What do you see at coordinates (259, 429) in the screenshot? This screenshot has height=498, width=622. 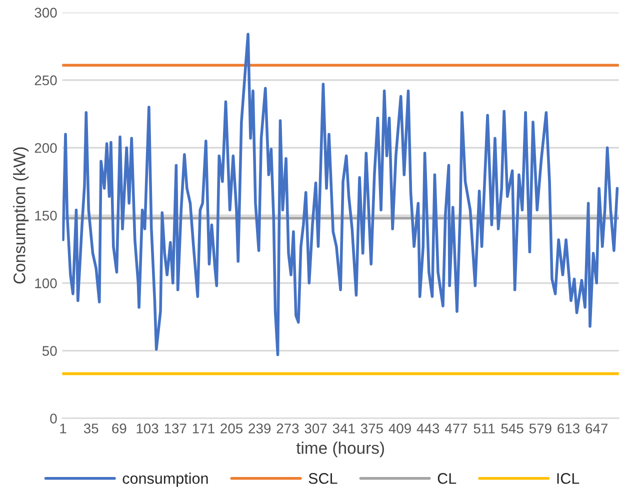 I see `x-tick-label: 239` at bounding box center [259, 429].